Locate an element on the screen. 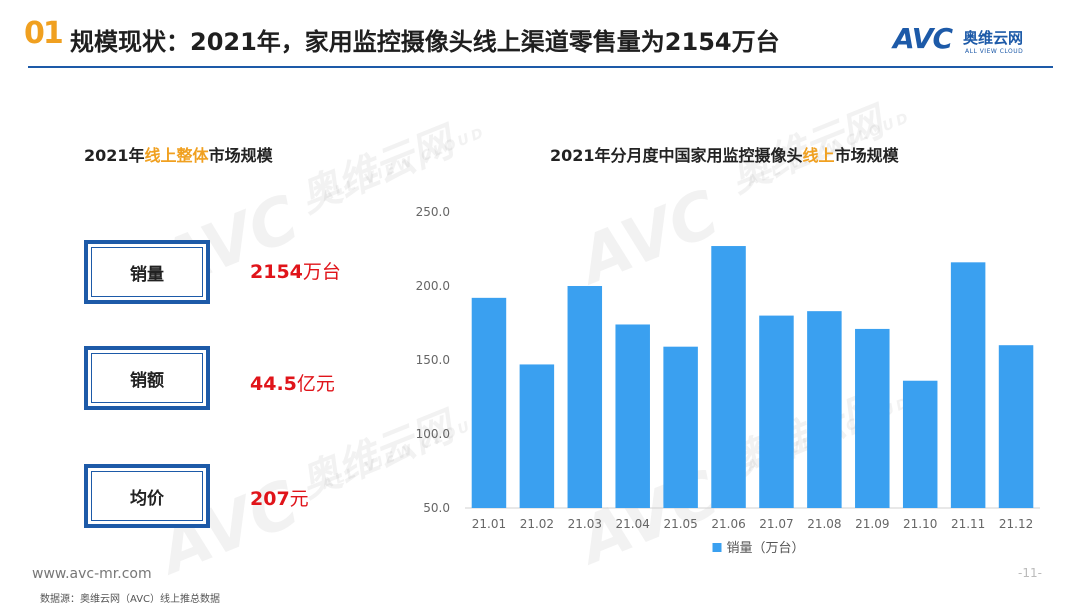  bar-21.06 is located at coordinates (728, 377).